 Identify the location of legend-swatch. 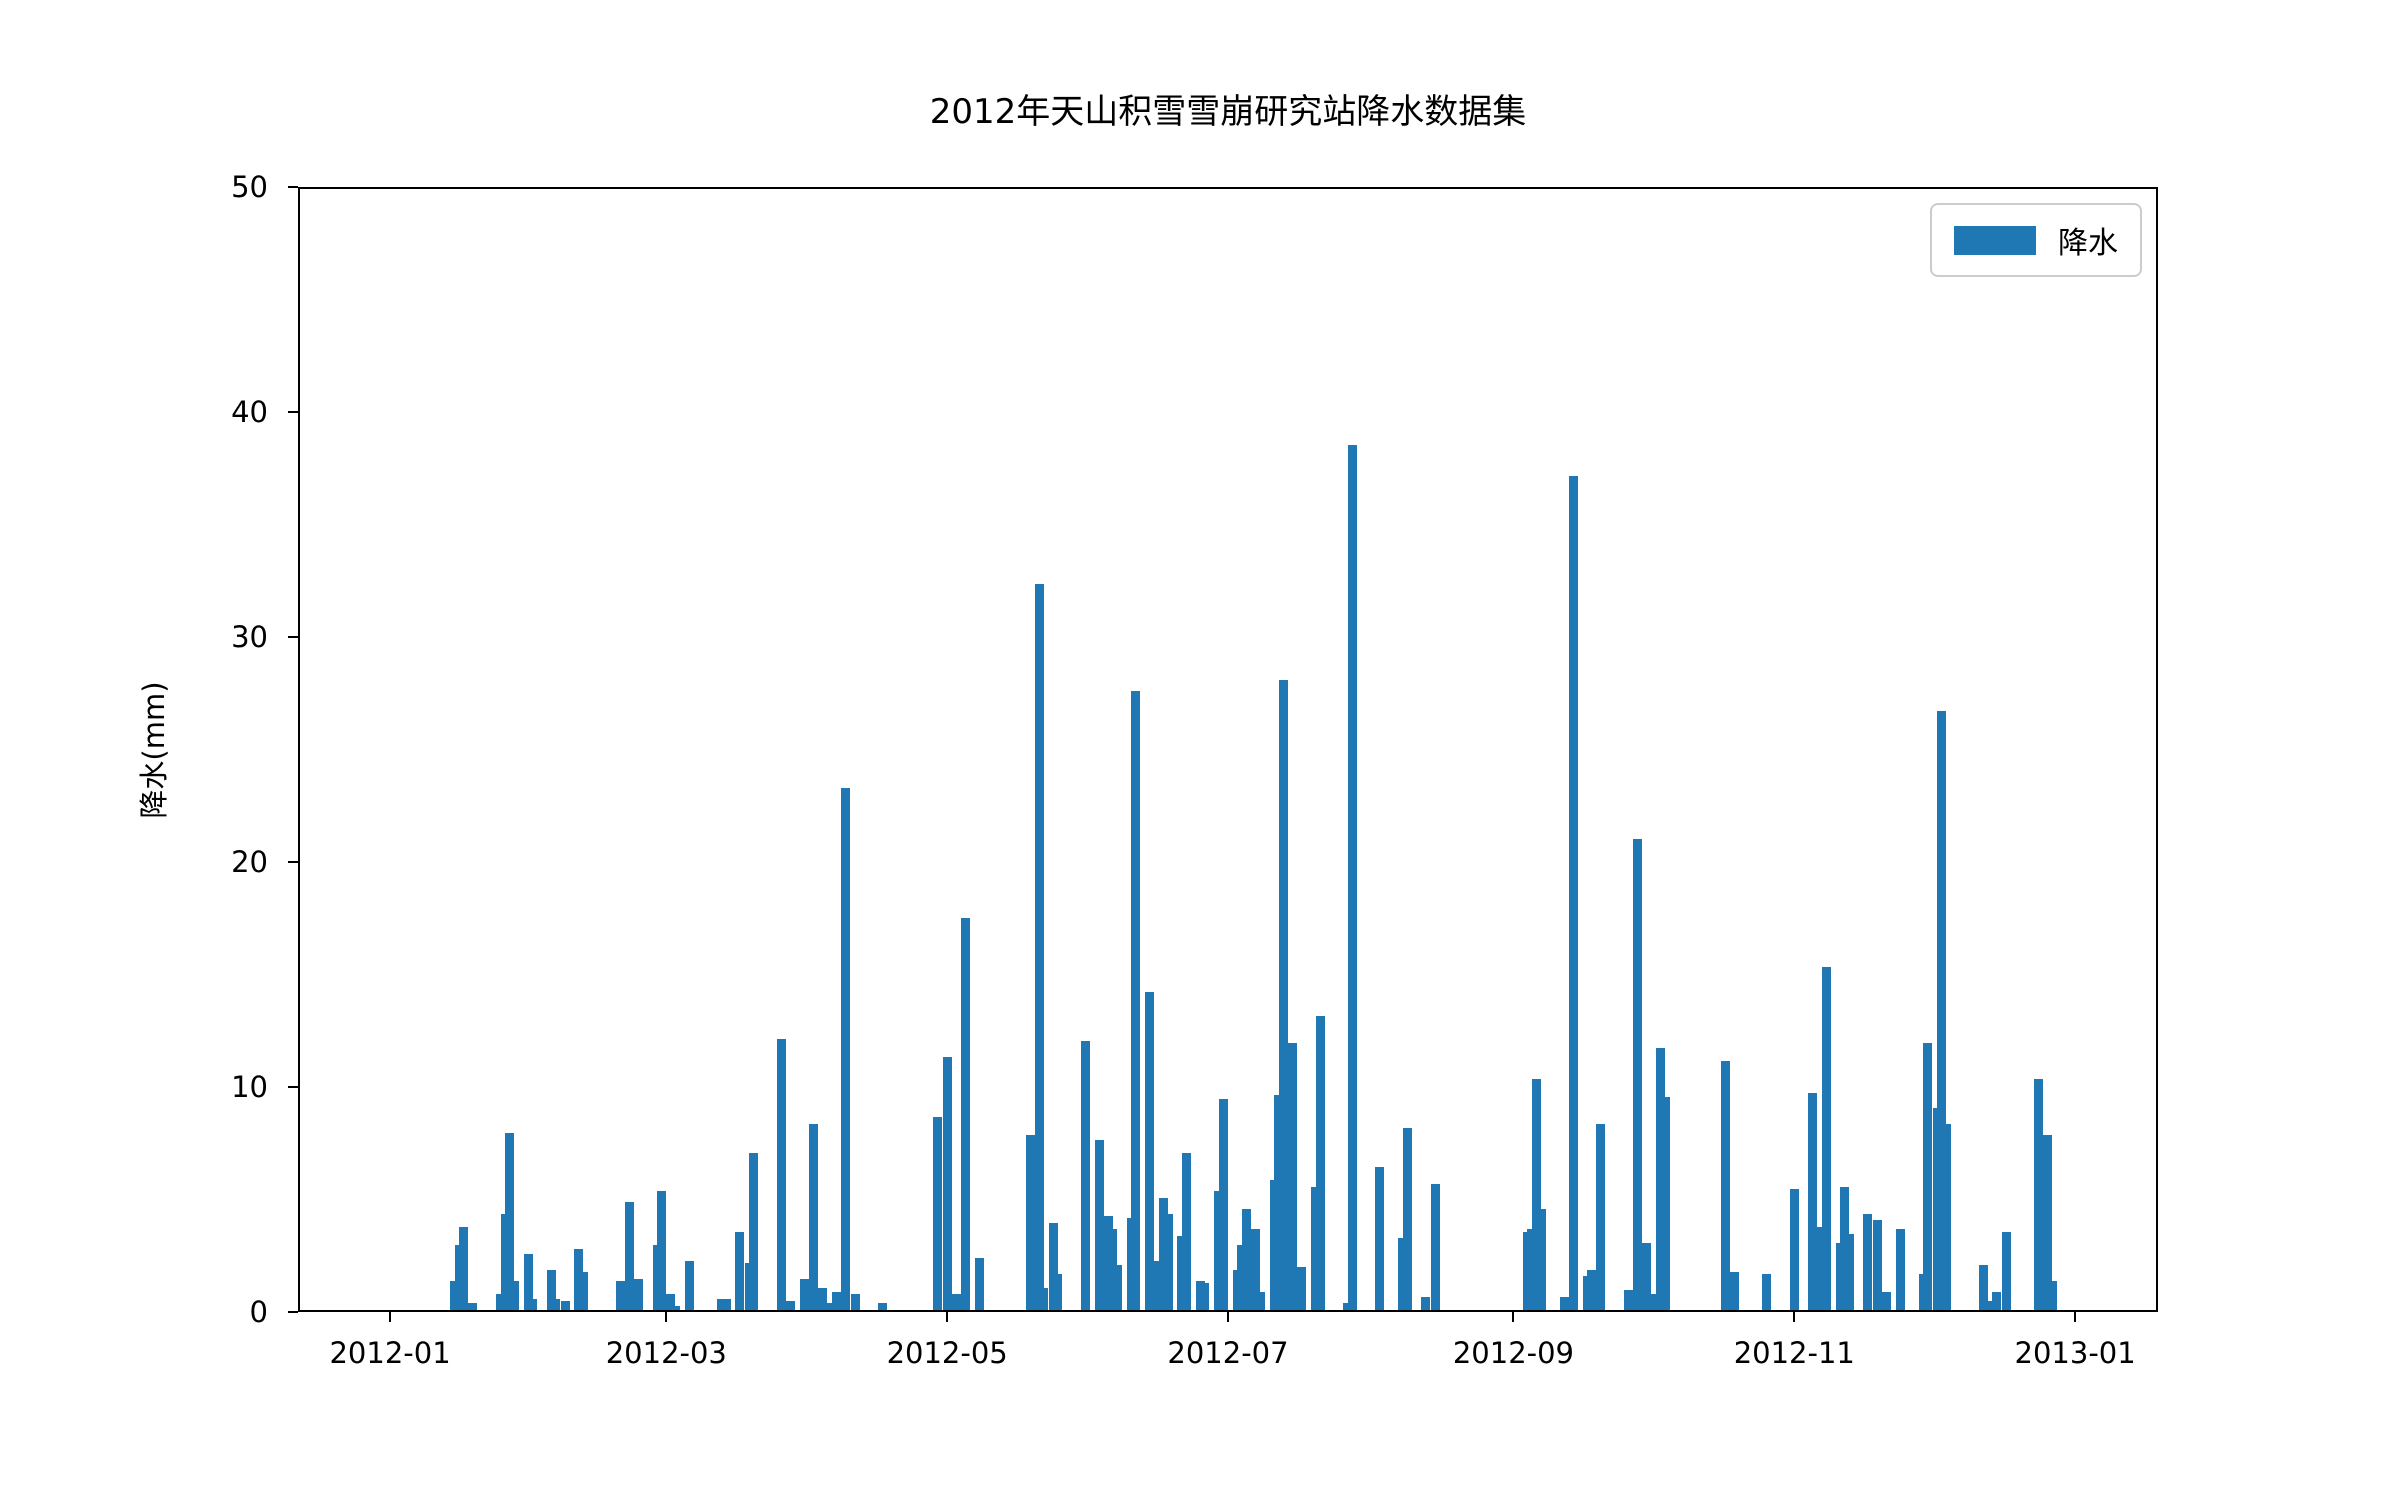
(1995, 240).